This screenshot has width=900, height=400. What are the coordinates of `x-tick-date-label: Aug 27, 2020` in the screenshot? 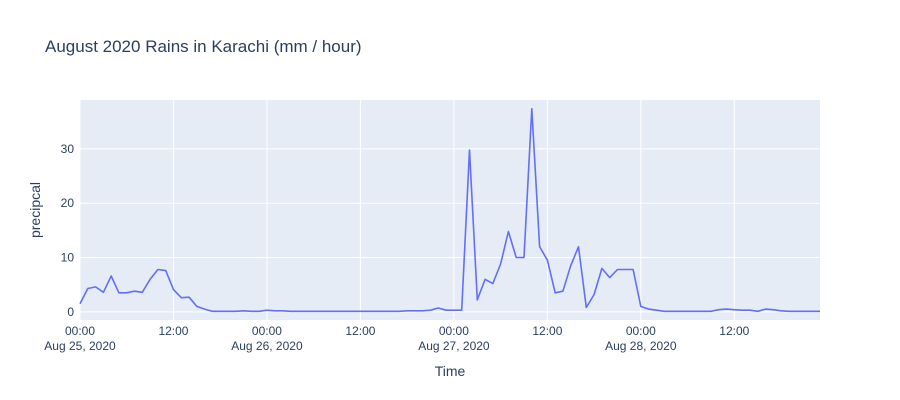 It's located at (454, 346).